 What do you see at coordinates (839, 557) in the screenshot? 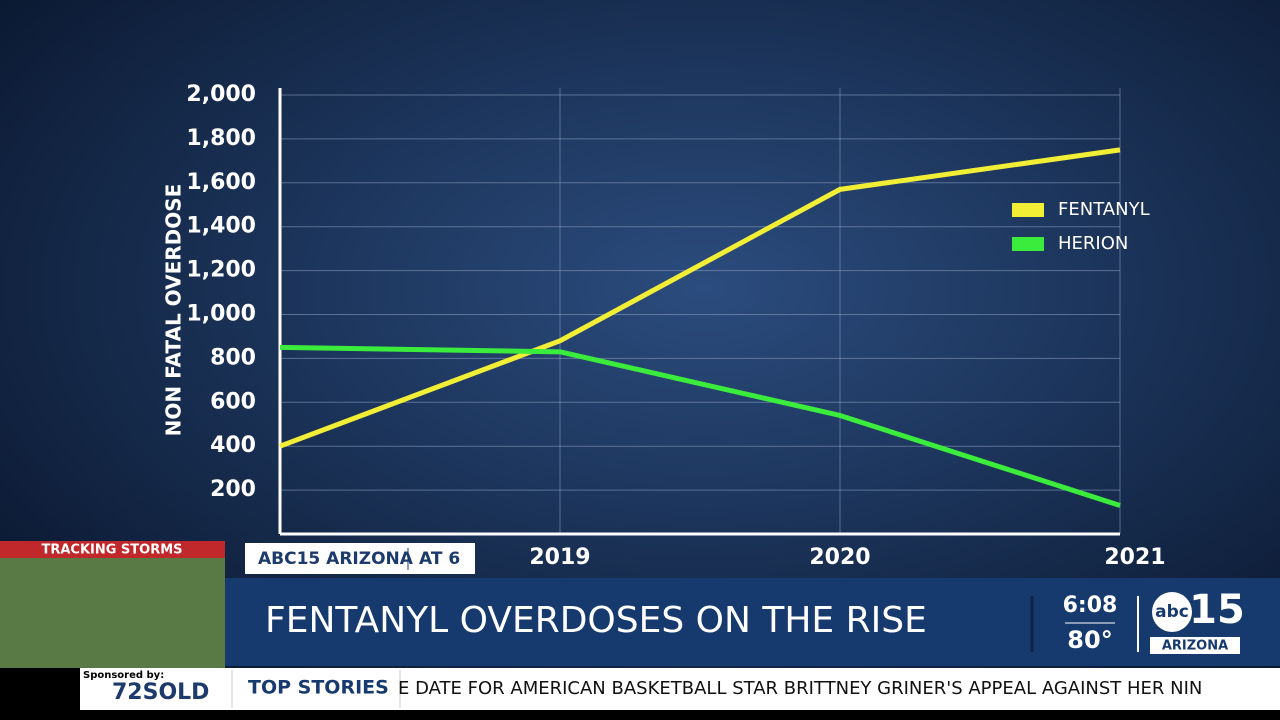
I see `x-tick-label: 2020` at bounding box center [839, 557].